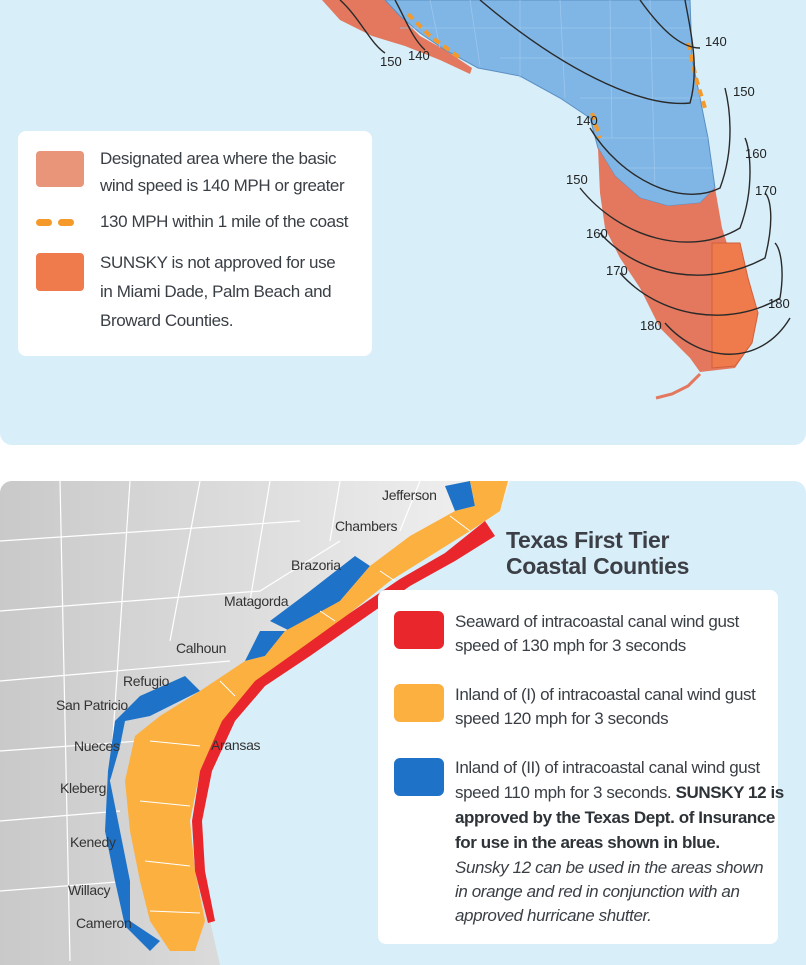 This screenshot has height=965, width=806. Describe the element at coordinates (609, 867) in the screenshot. I see `note-line1: Sunsky 12 can be used in the areas shown` at that location.